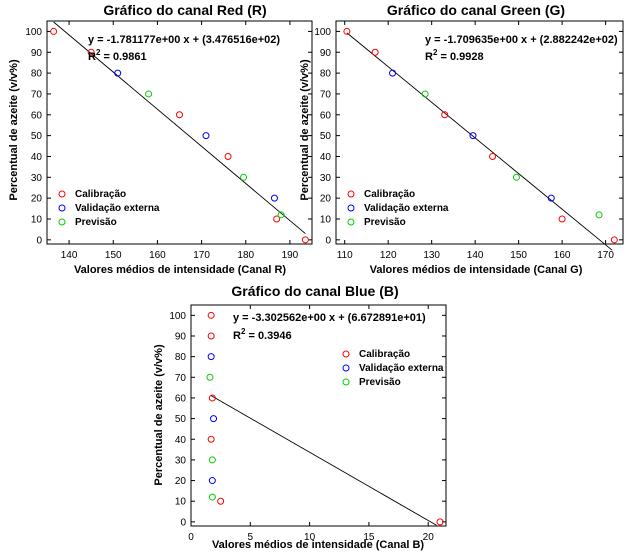  Describe the element at coordinates (345, 255) in the screenshot. I see `x-tick-label: 110` at that location.